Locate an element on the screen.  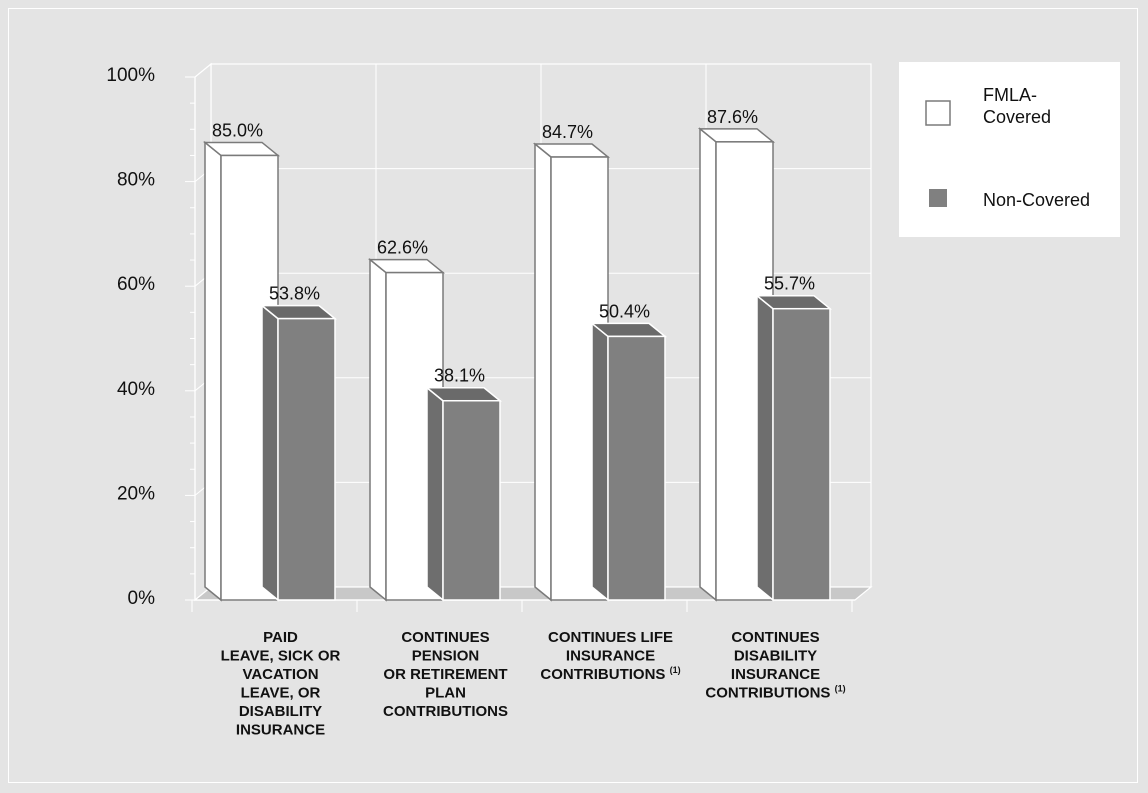
y-tick-label: 40% is located at coordinates (136, 389).